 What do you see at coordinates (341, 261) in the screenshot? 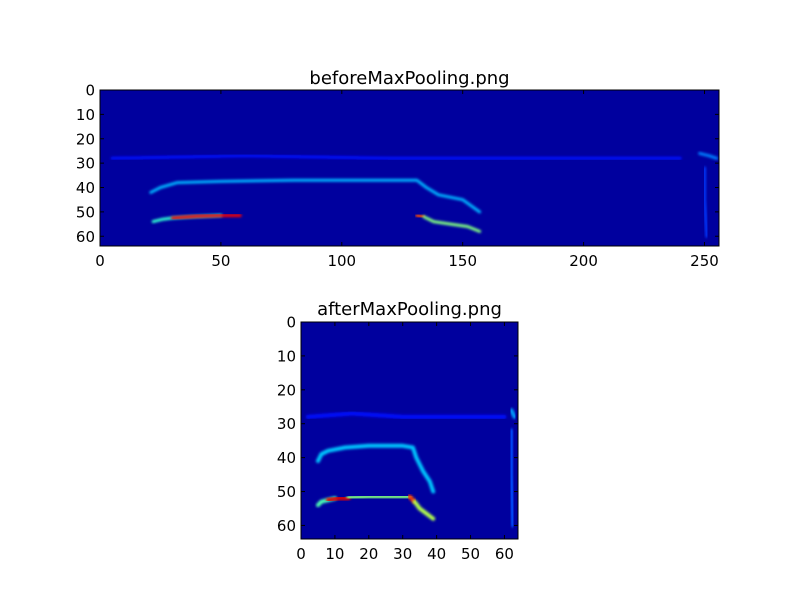
I see `x-tick-label: 100` at bounding box center [341, 261].